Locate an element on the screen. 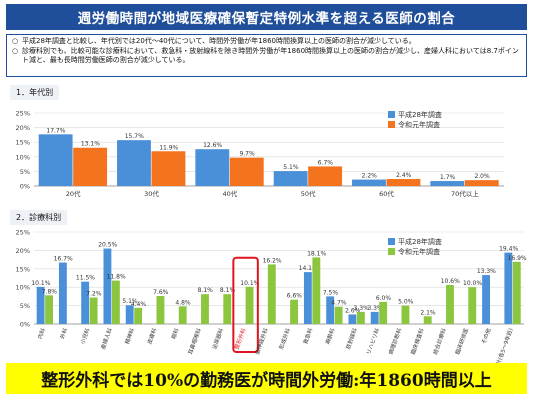  x-tick-label: 病理診断科 is located at coordinates (394, 340).